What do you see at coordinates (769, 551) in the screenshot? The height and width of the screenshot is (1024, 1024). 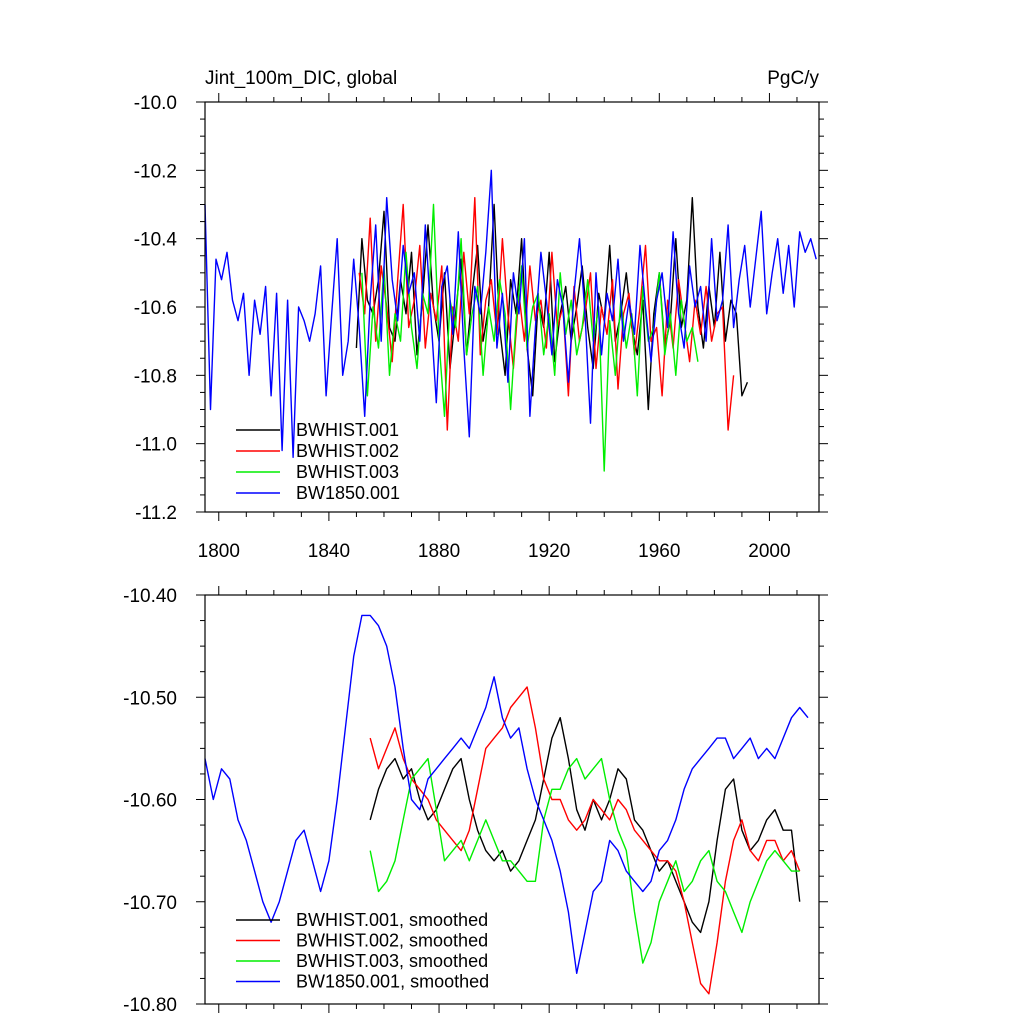 I see `x-tick-label: 2000` at bounding box center [769, 551].